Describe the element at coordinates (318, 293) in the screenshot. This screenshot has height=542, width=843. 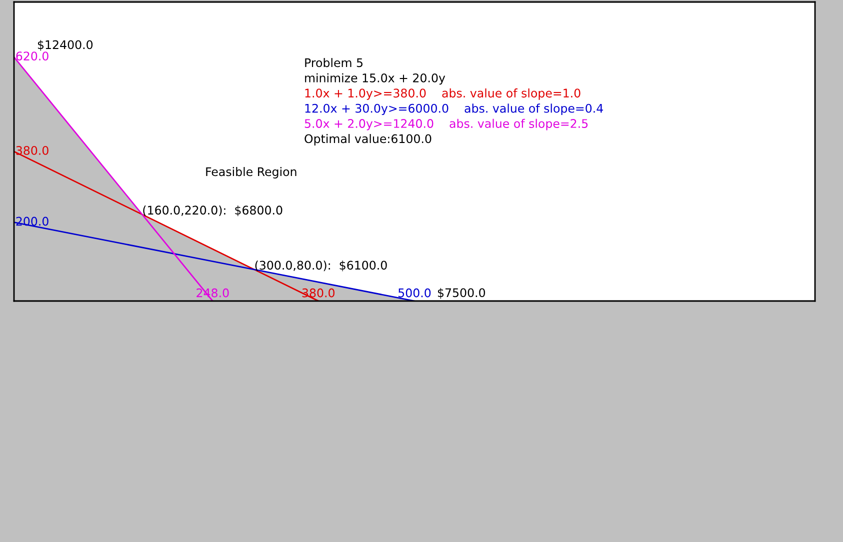
I see `x-tick-label: 380.0` at that location.